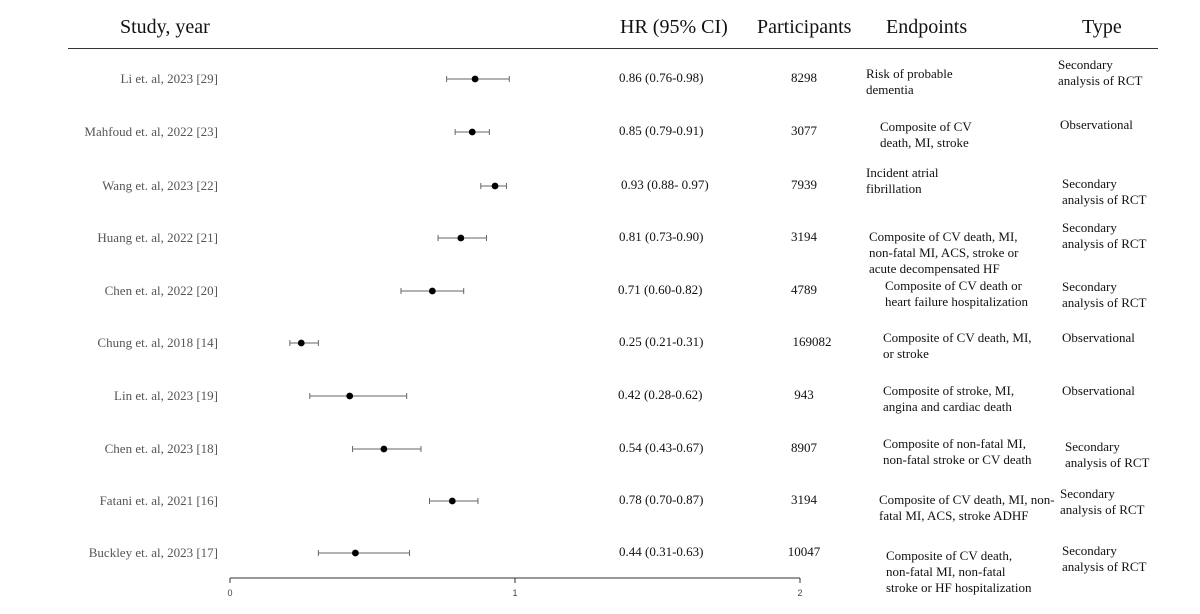 The image size is (1200, 614). I want to click on header-hr: HR (95% CI), so click(674, 27).